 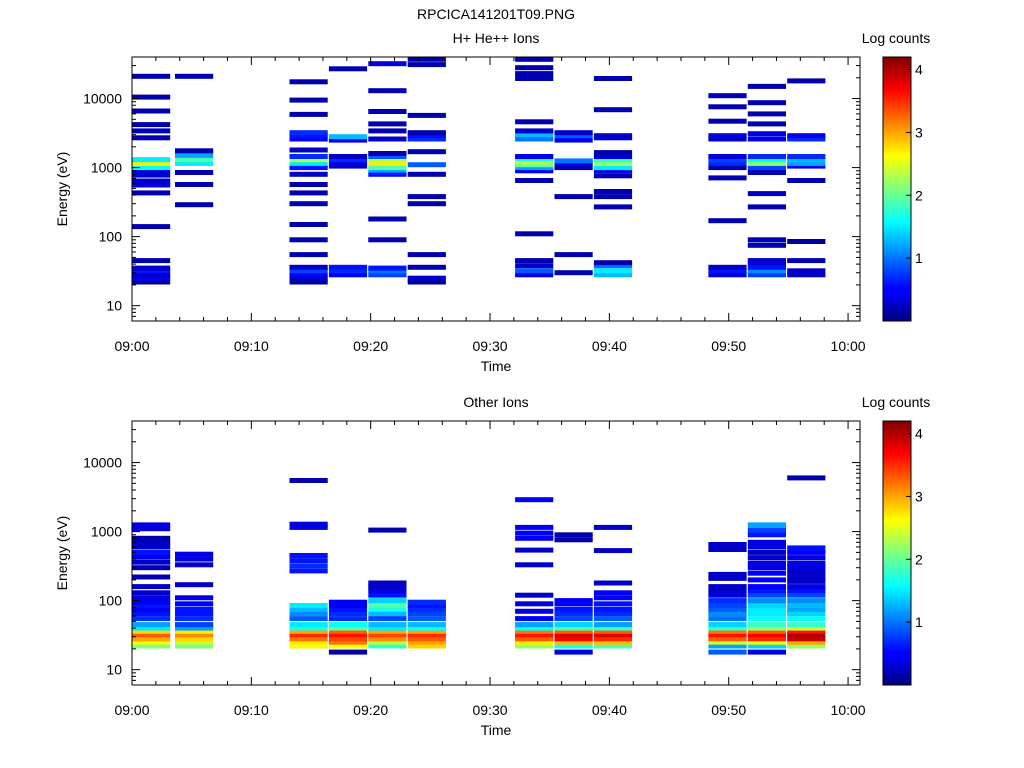 What do you see at coordinates (495, 402) in the screenshot?
I see `panel-title: Other Ions` at bounding box center [495, 402].